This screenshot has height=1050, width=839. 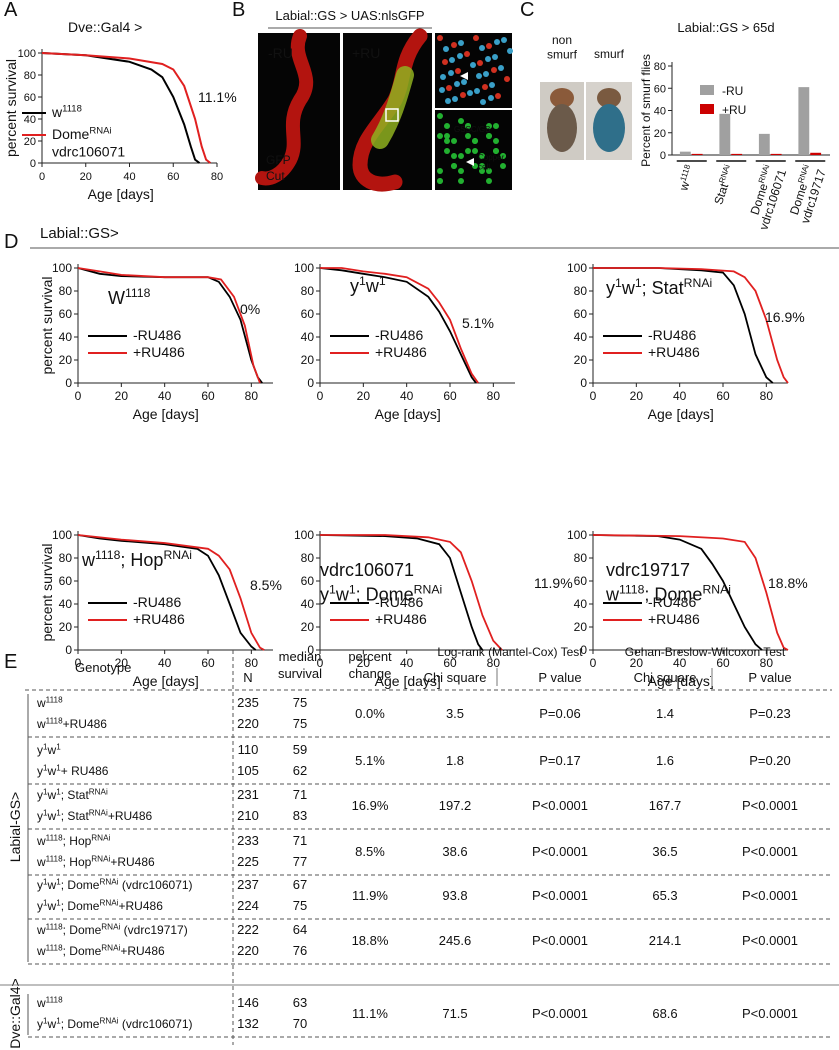 What do you see at coordinates (217, 97) in the screenshot?
I see `annotation: 11.1%` at bounding box center [217, 97].